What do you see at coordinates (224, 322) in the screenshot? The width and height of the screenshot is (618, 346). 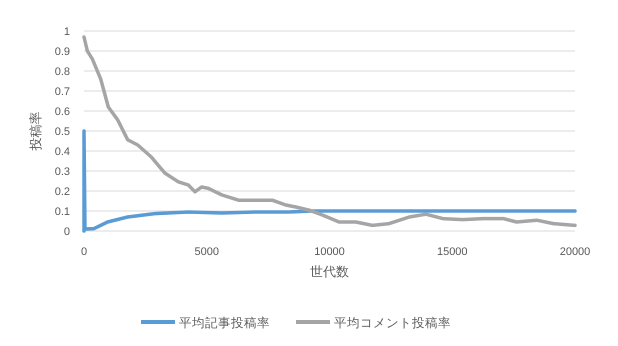 I see `legend-label: 平均記事投稿率` at bounding box center [224, 322].